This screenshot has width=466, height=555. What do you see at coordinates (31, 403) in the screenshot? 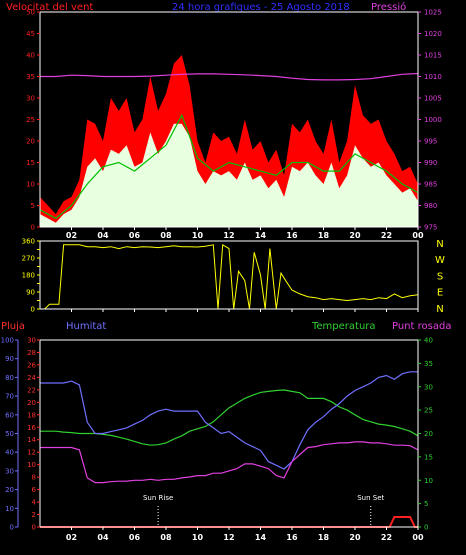
I see `rain-ytick-label: 20` at bounding box center [31, 403].